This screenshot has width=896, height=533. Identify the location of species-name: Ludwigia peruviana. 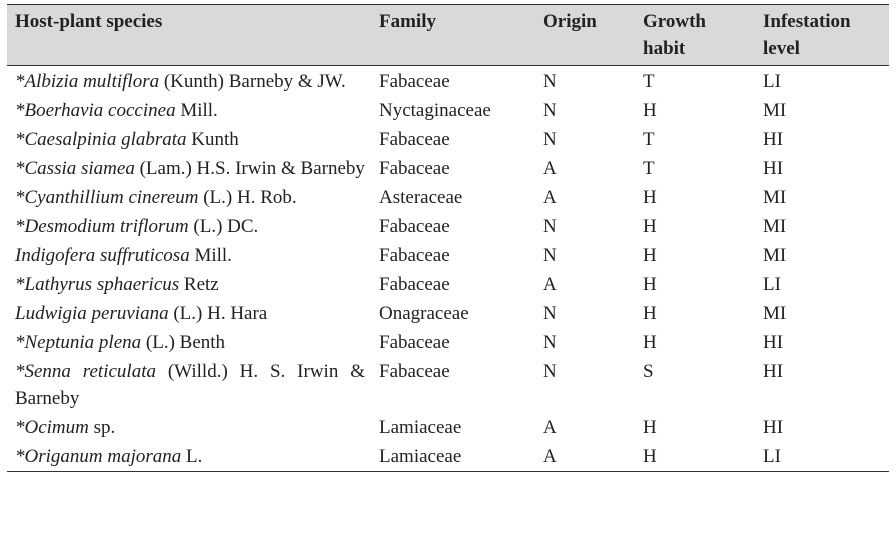
(92, 313).